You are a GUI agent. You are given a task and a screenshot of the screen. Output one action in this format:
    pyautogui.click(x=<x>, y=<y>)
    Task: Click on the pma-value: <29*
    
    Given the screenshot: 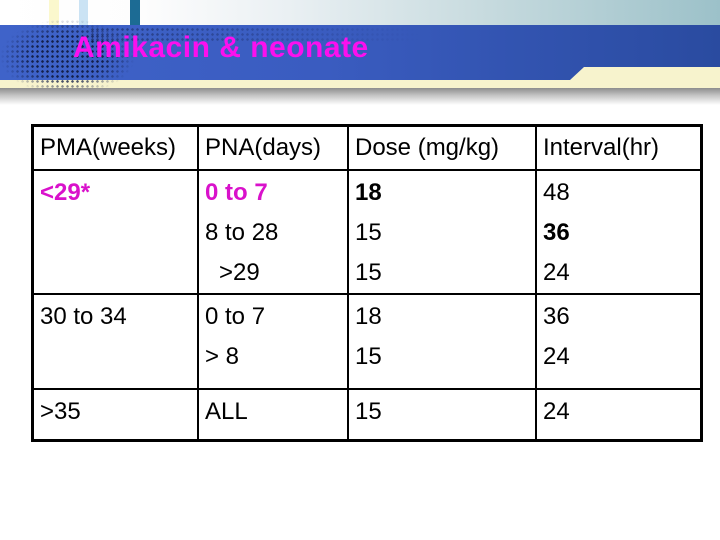 What is the action you would take?
    pyautogui.click(x=65, y=192)
    